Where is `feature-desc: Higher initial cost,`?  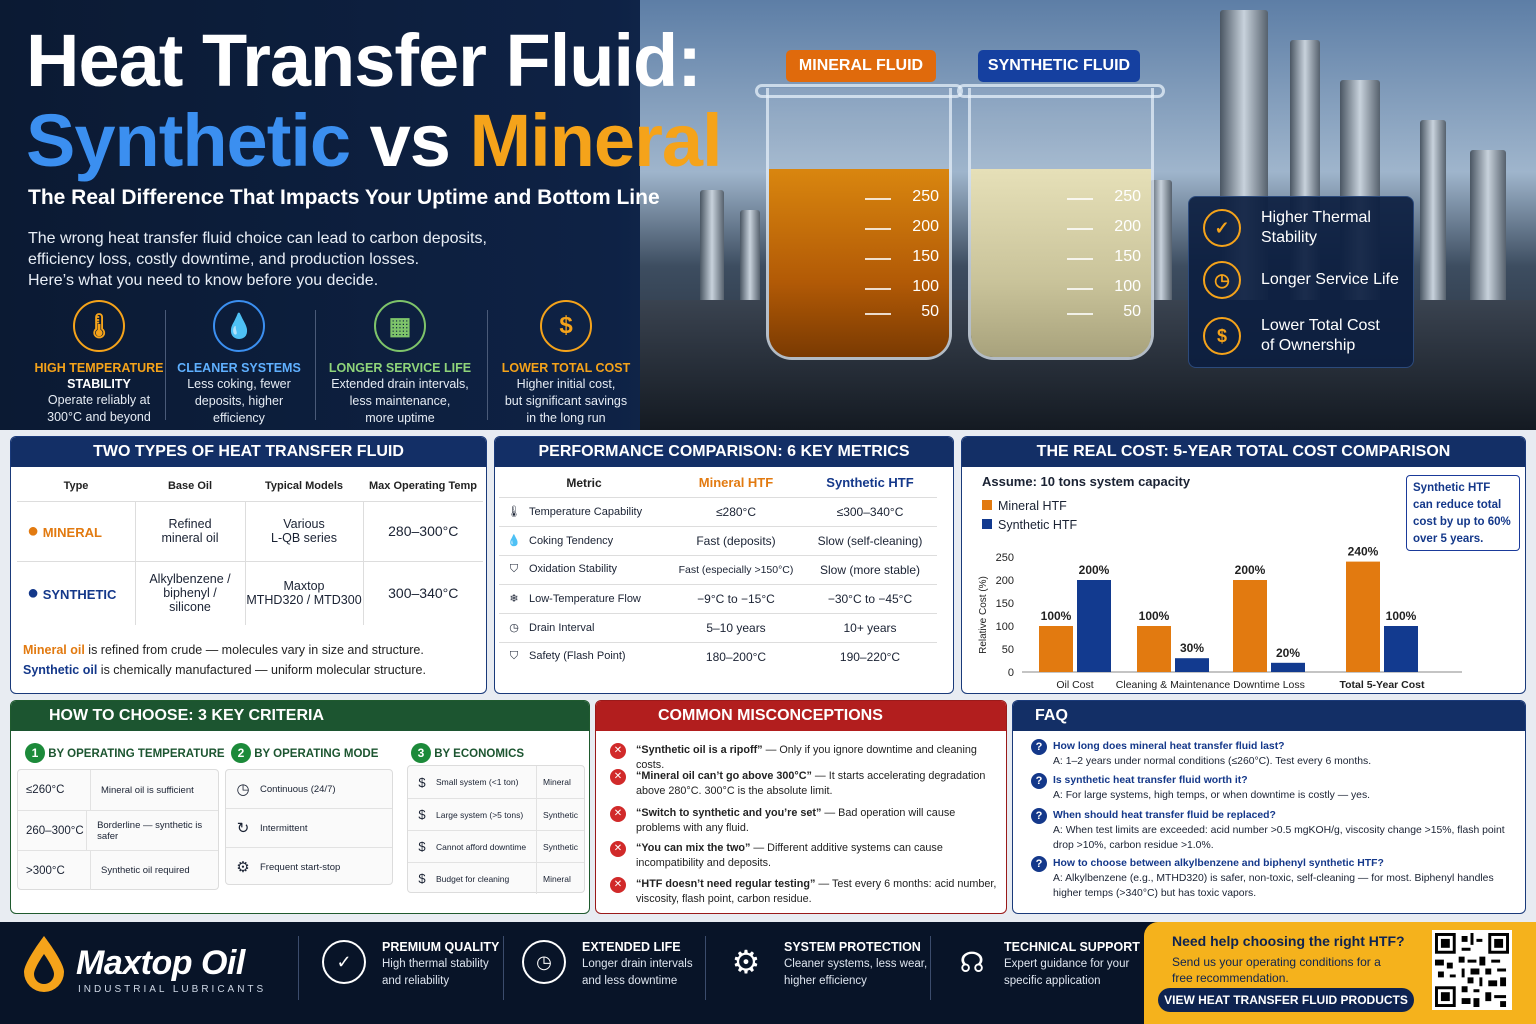 feature-desc: Higher initial cost, is located at coordinates (566, 384).